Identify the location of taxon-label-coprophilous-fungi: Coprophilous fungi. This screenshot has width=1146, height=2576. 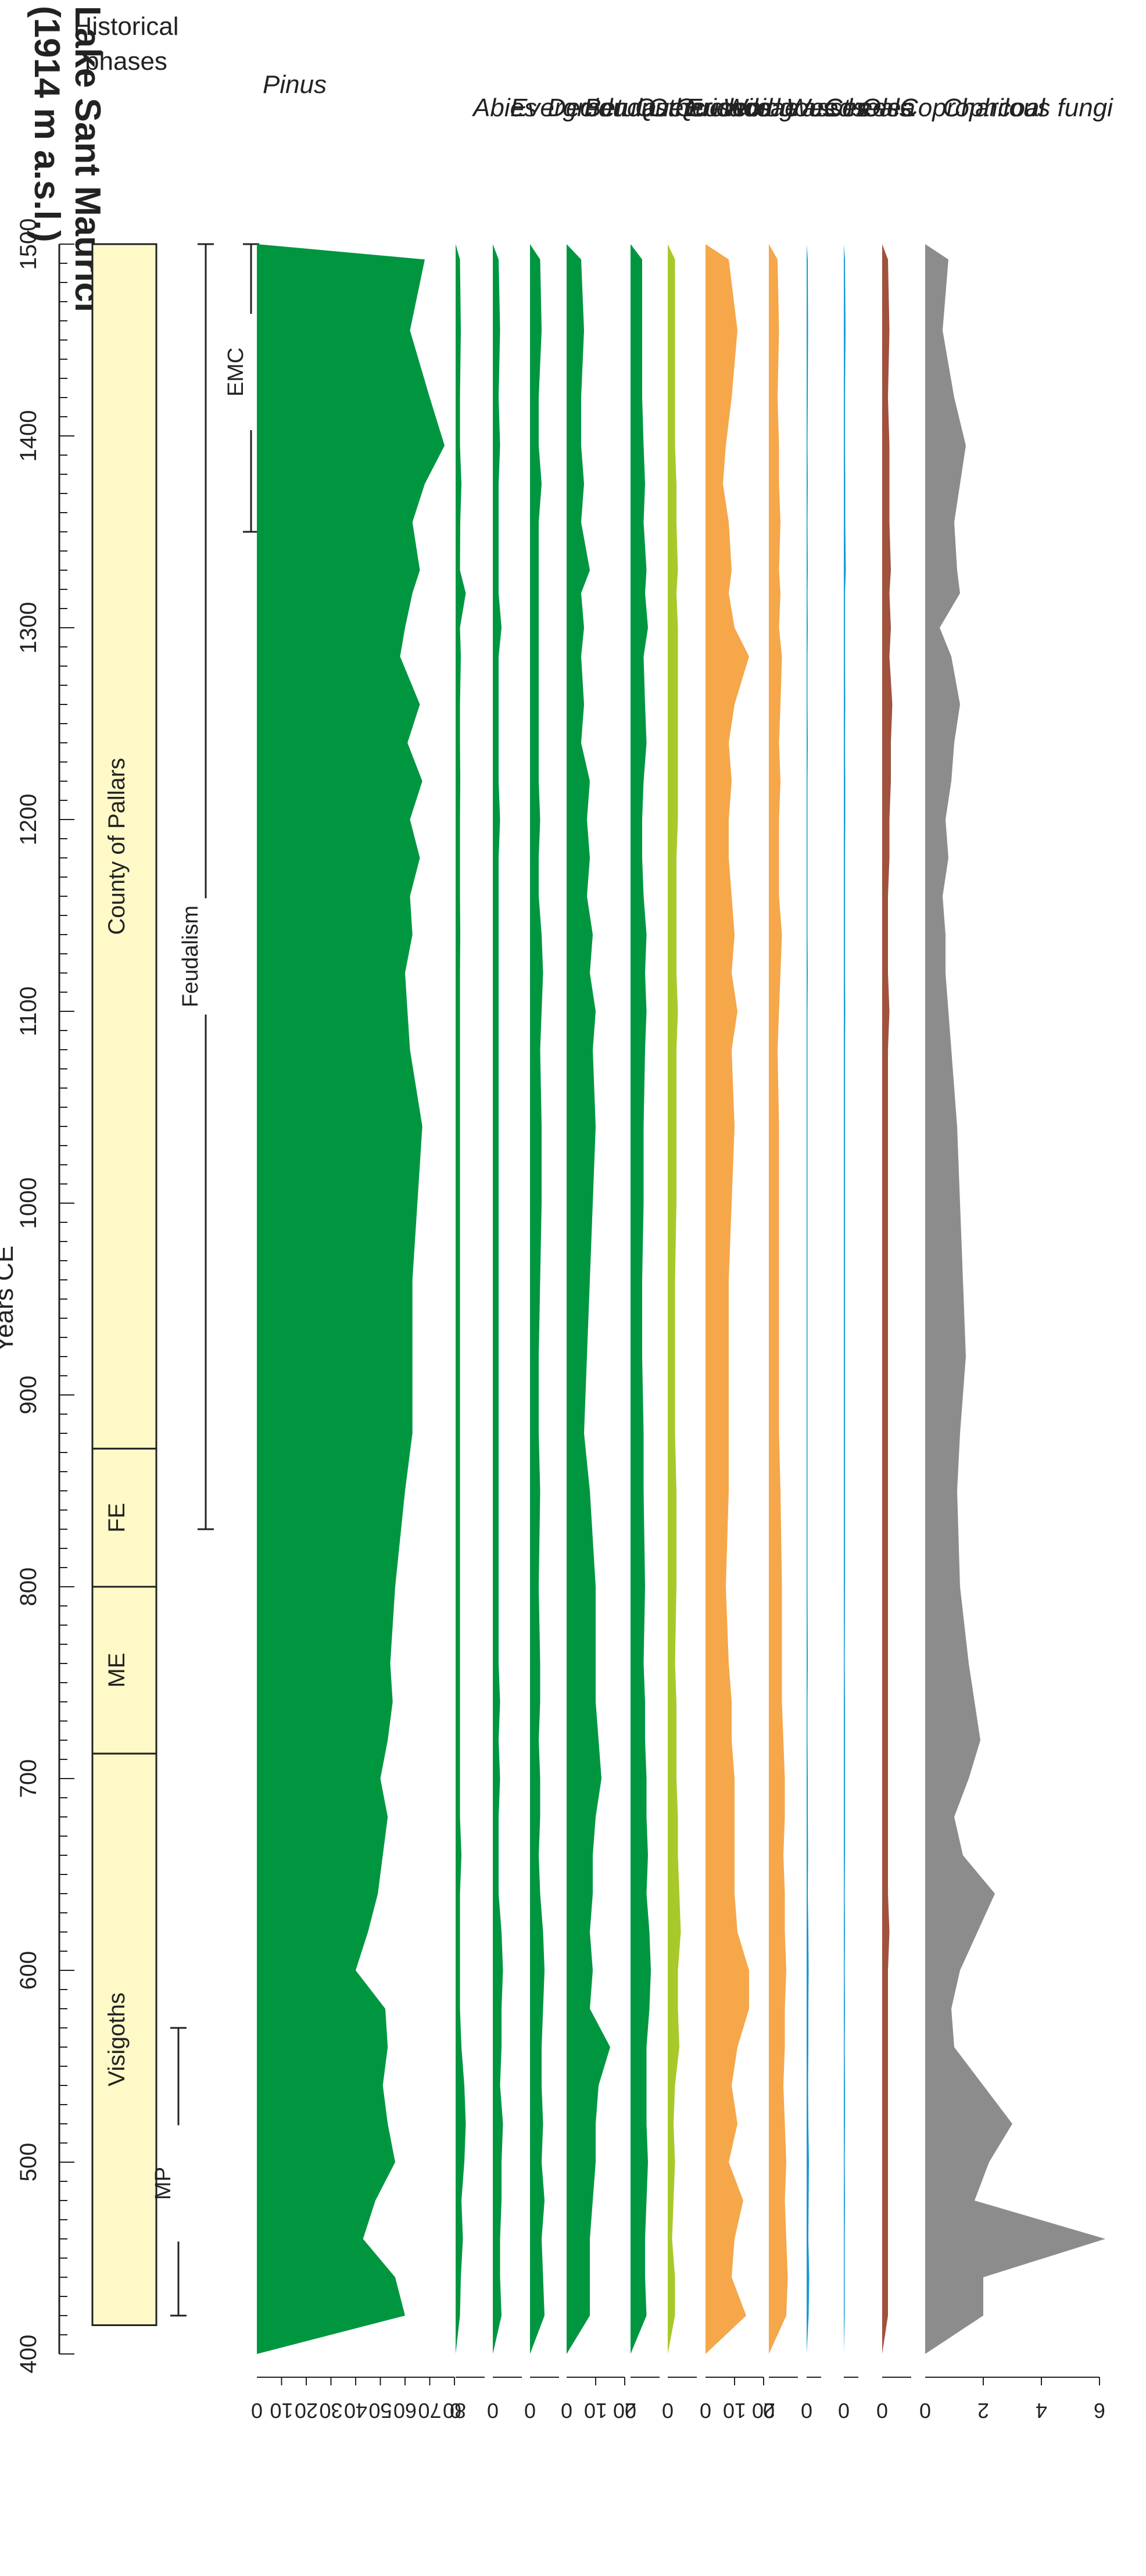
(1006, 108).